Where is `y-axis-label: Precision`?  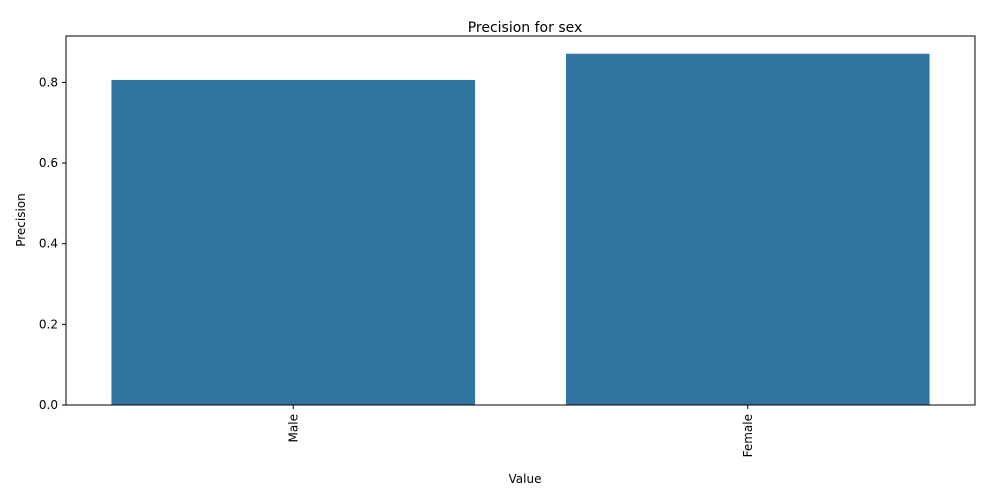
y-axis-label: Precision is located at coordinates (21, 220).